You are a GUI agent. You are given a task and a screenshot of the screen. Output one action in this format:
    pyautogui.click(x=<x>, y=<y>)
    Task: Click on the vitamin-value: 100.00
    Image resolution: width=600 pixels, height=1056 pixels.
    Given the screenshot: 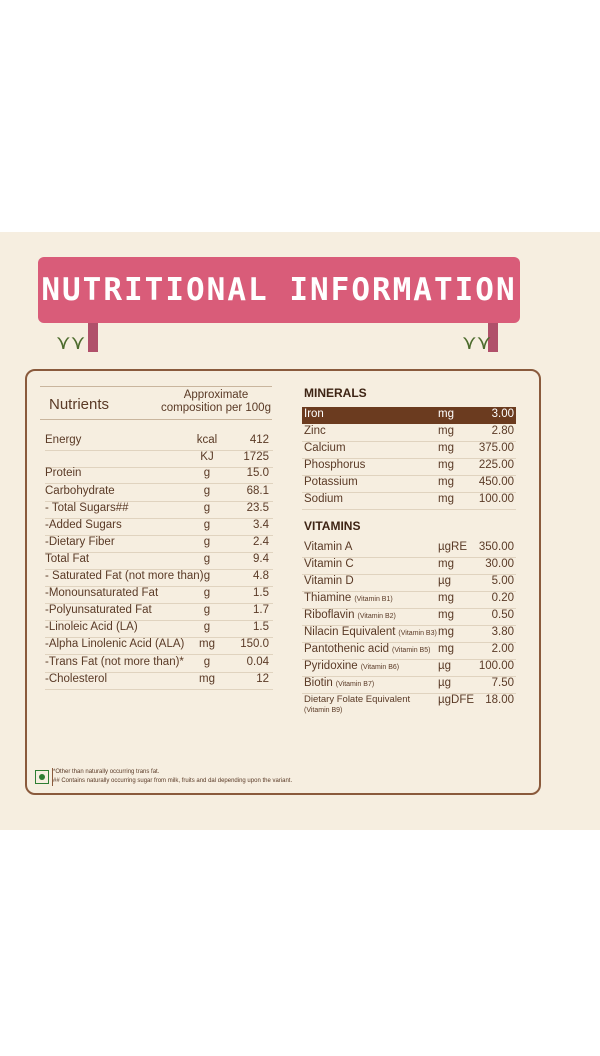 What is the action you would take?
    pyautogui.click(x=496, y=666)
    